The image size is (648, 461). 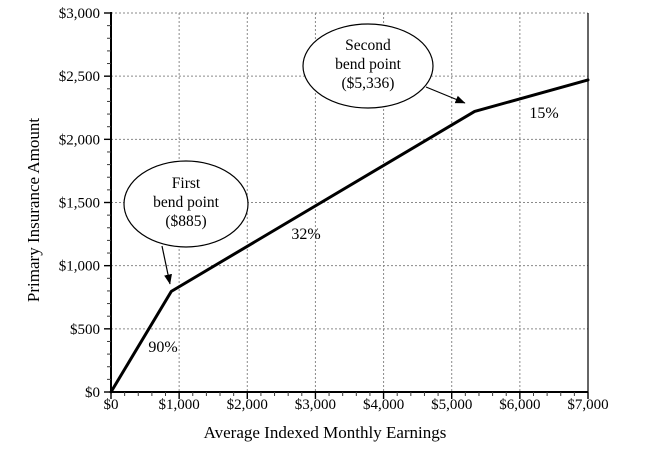 What do you see at coordinates (247, 405) in the screenshot?
I see `x-tick-label: $2,000` at bounding box center [247, 405].